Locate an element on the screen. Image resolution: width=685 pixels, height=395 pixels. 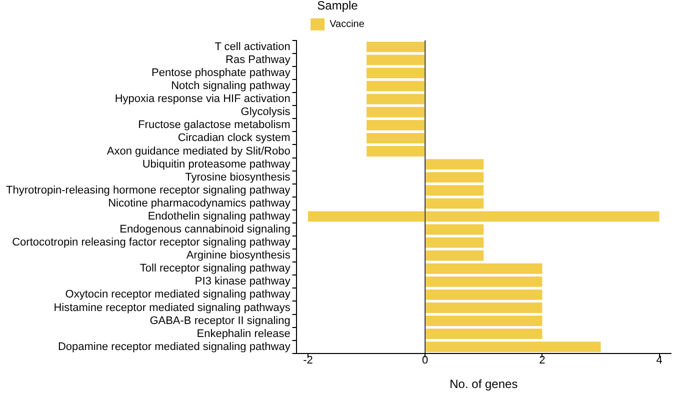
y-tick-label: Hypoxia response via HIF activation is located at coordinates (202, 99).